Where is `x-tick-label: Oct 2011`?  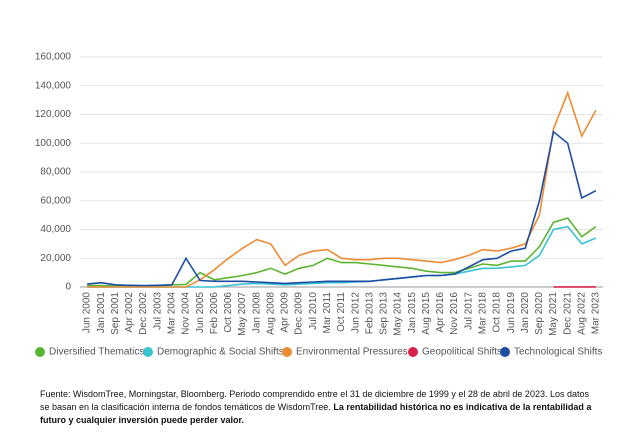 x-tick-label: Oct 2011 is located at coordinates (341, 312).